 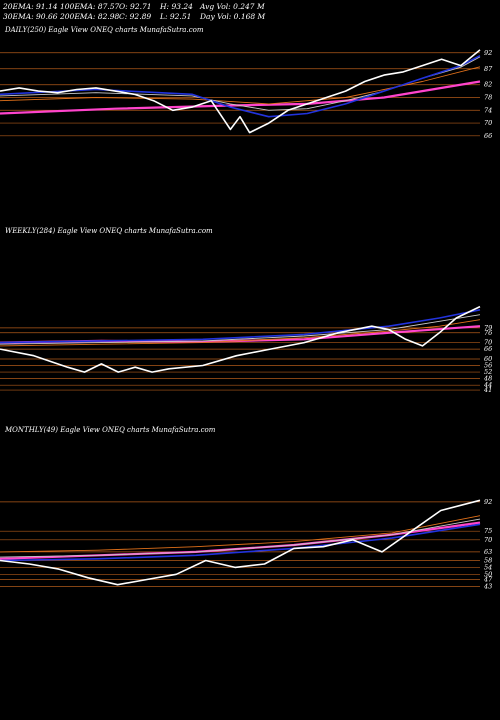 I want to click on monthly-price-line, so click(x=240, y=542).